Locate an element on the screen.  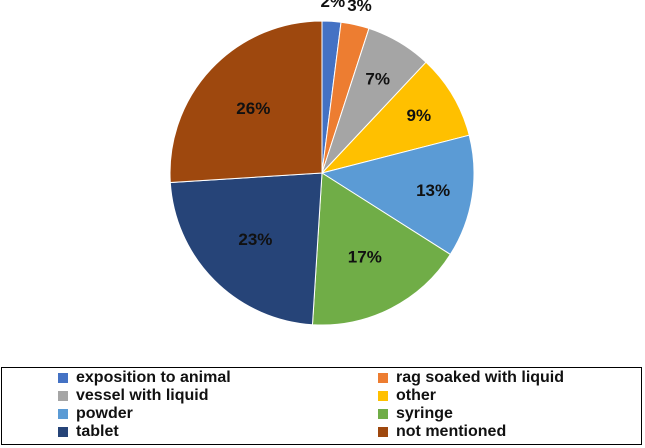
pie-slice-tablet is located at coordinates (246, 249).